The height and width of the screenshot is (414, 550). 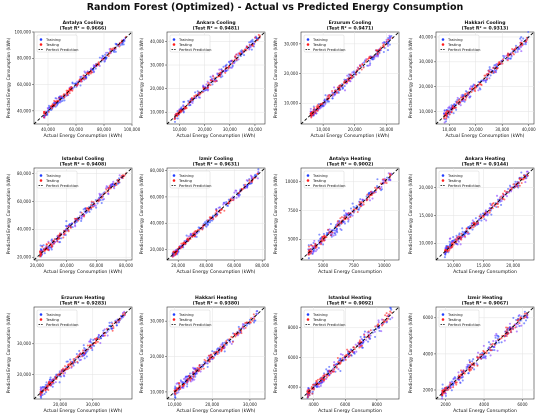 What do you see at coordinates (48, 129) in the screenshot?
I see `x-tick-label: 40,000` at bounding box center [48, 129].